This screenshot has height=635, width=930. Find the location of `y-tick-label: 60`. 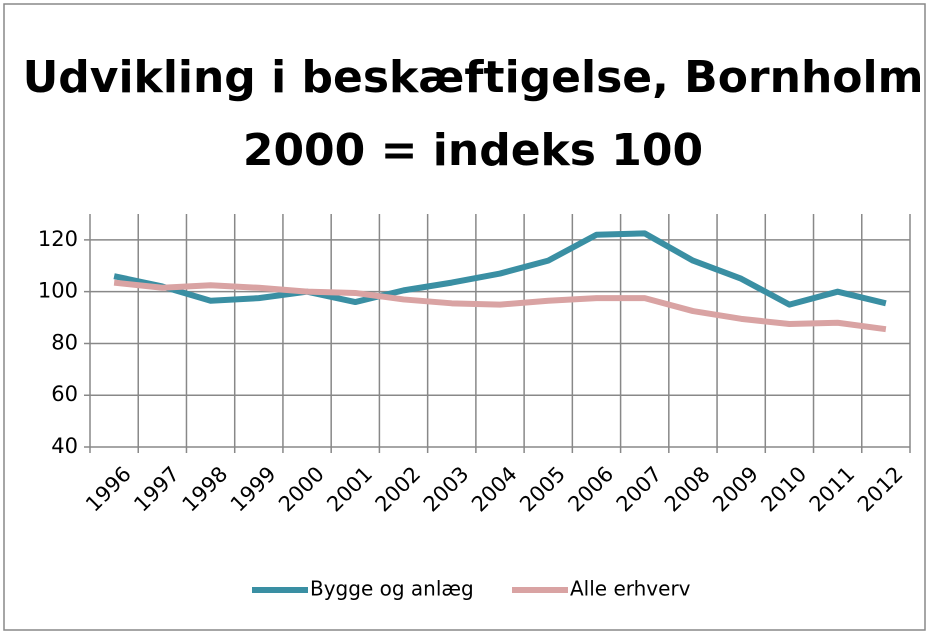

y-tick-label: 60 is located at coordinates (64, 394).